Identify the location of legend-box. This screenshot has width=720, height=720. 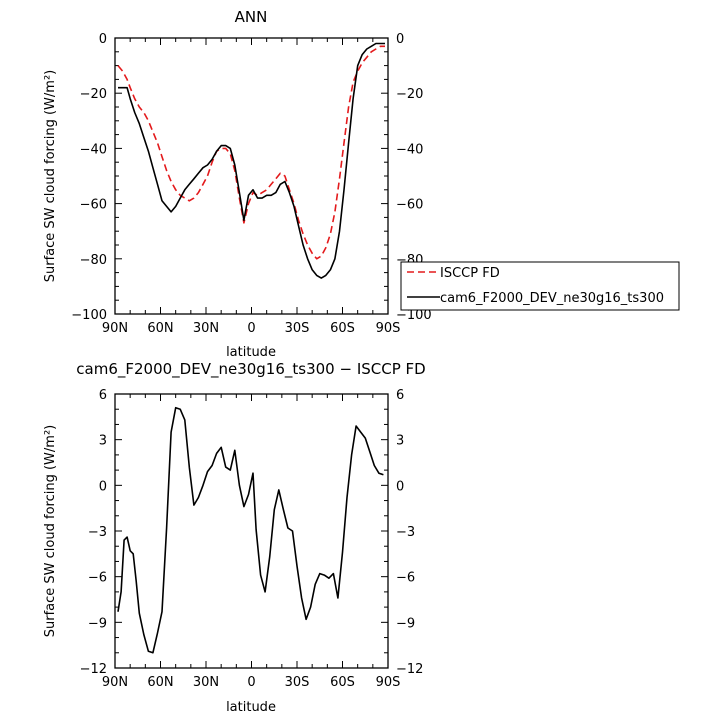
(540, 286).